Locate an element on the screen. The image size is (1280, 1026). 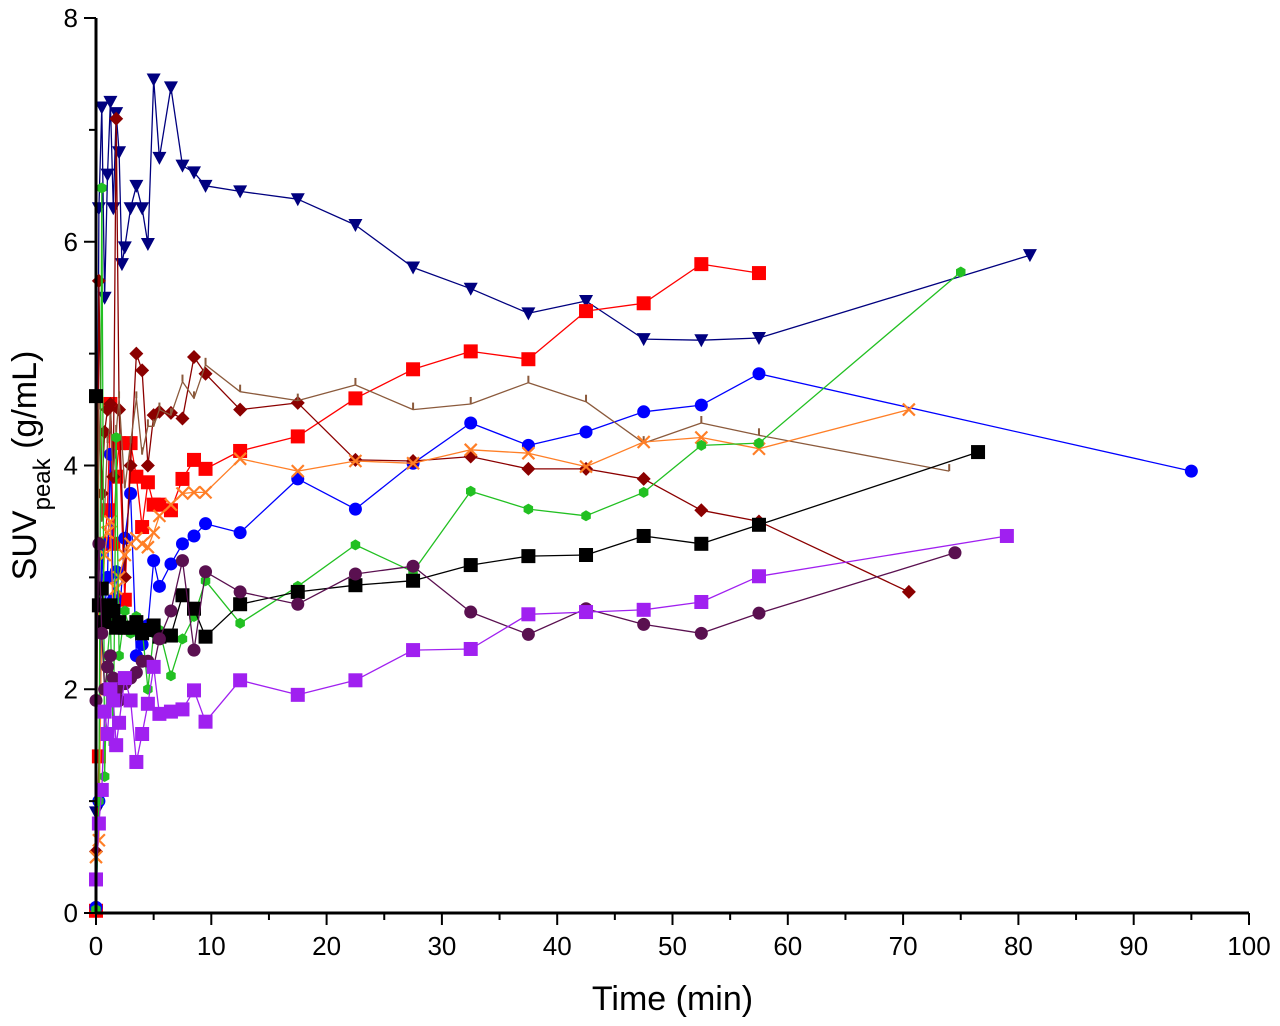
x-axis-ticks: 0 10 20 30 40 50 60 70 80 90 100 is located at coordinates (680, 937).